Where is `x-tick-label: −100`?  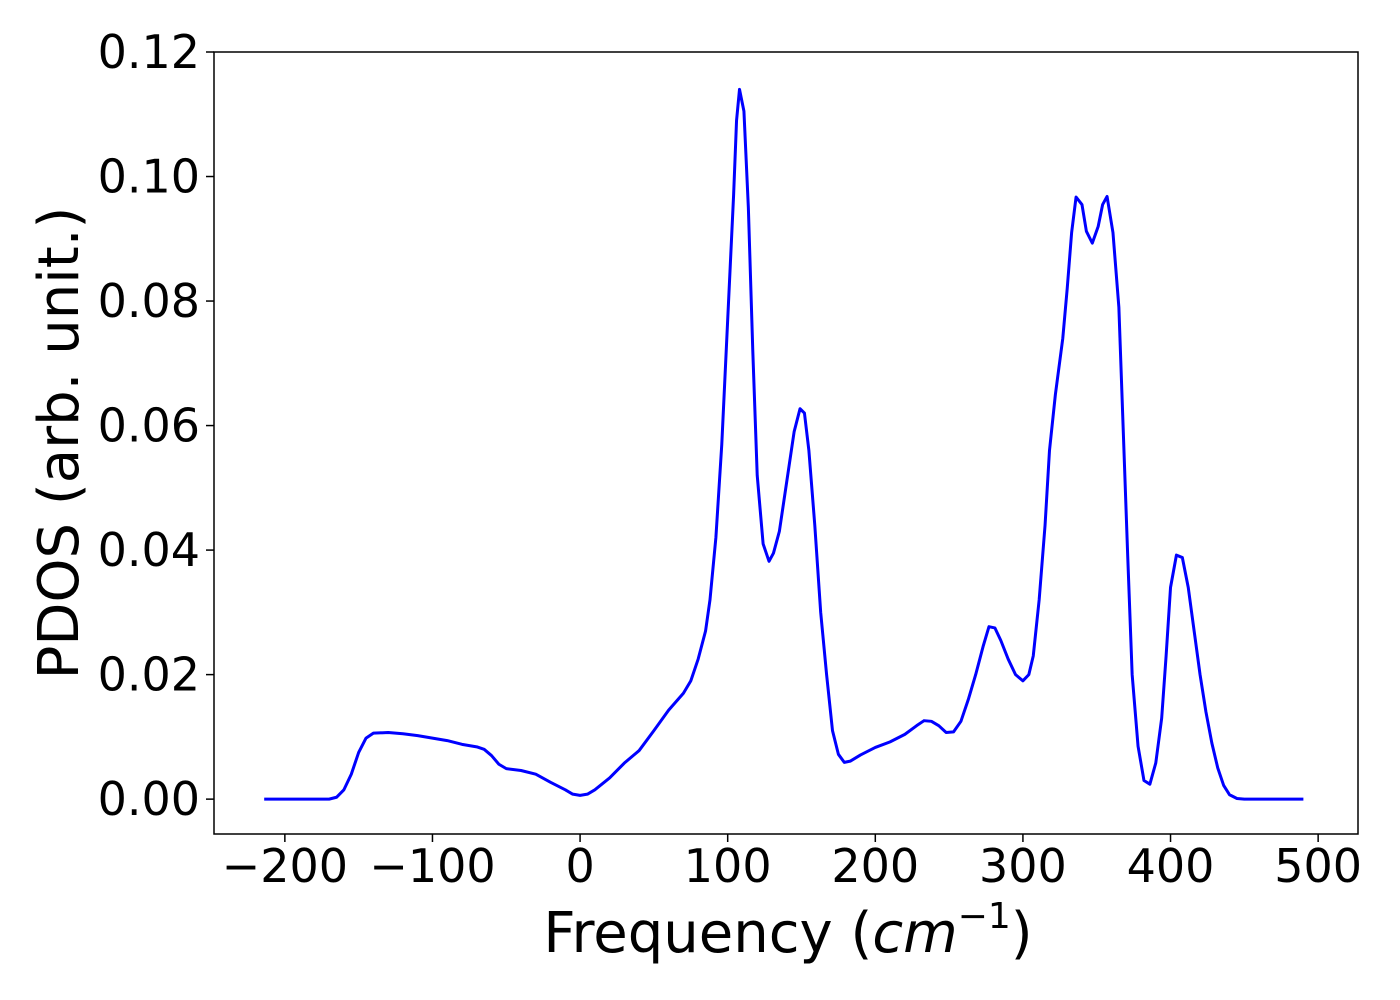
x-tick-label: −100 is located at coordinates (432, 866).